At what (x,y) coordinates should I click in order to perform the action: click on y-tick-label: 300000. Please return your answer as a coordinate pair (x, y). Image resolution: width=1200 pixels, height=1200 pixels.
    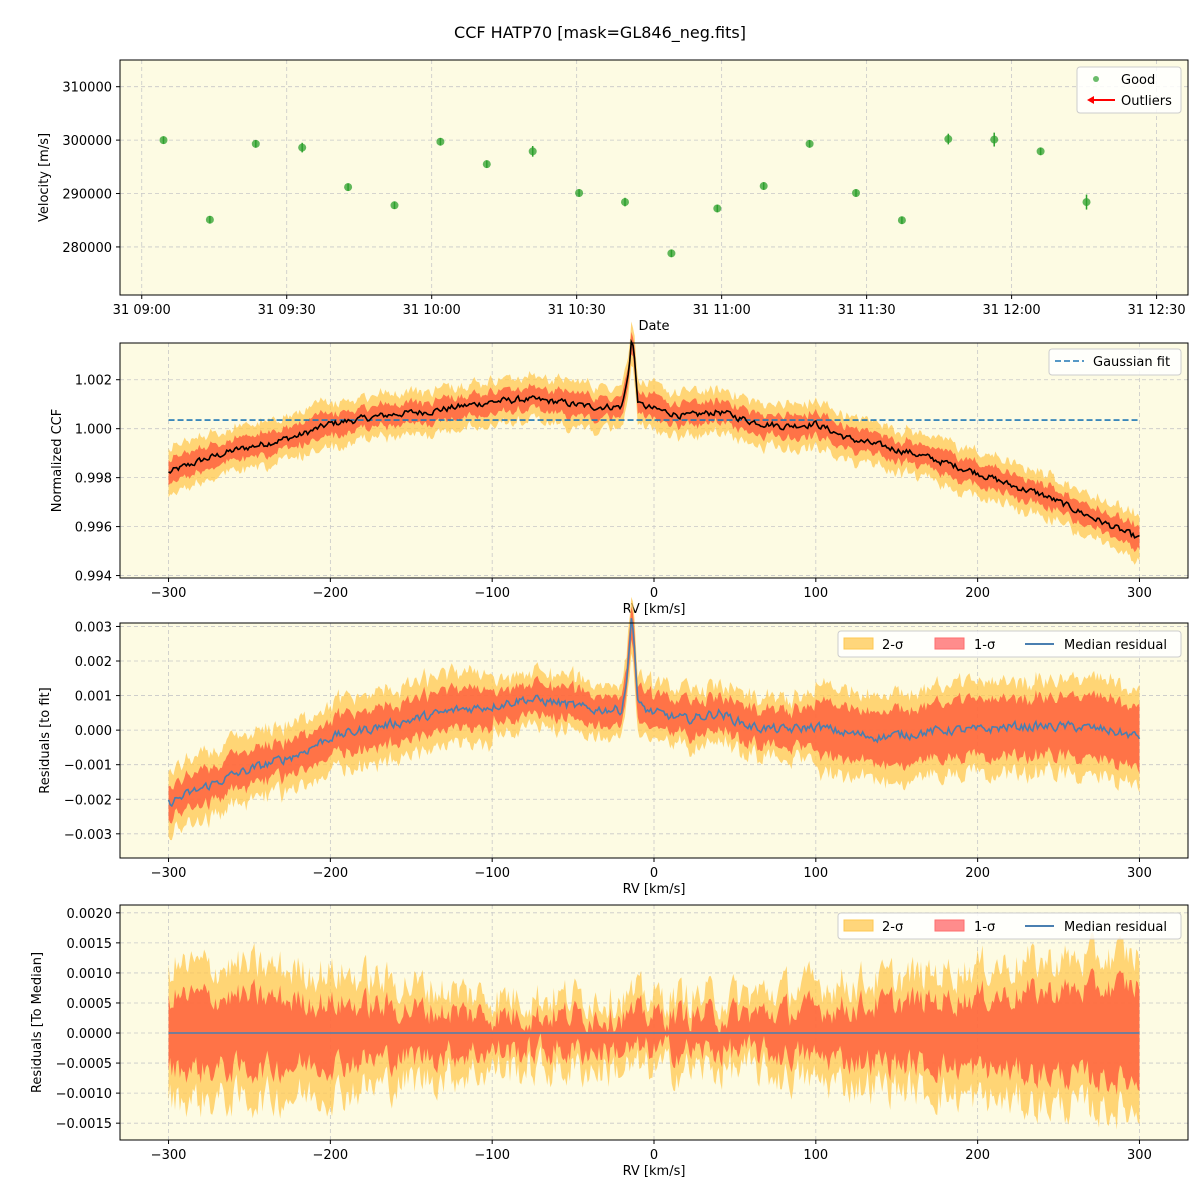
    Looking at the image, I should click on (87, 141).